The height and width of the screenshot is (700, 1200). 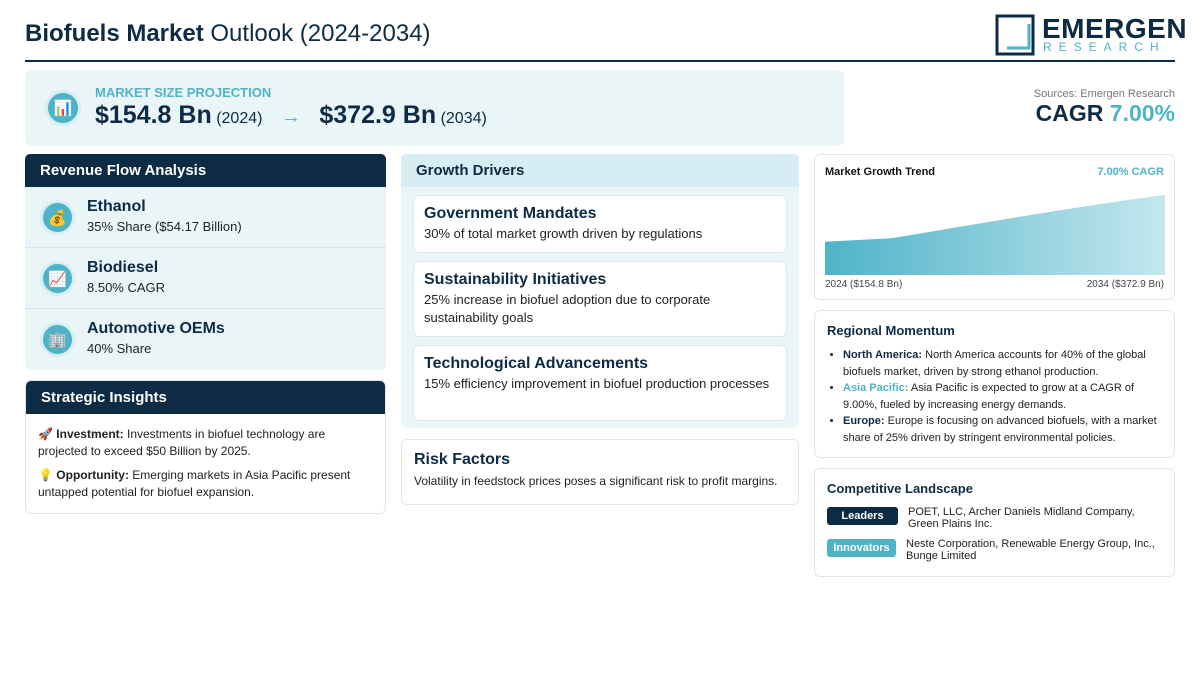 What do you see at coordinates (1015, 35) in the screenshot?
I see `logo-mark-icon` at bounding box center [1015, 35].